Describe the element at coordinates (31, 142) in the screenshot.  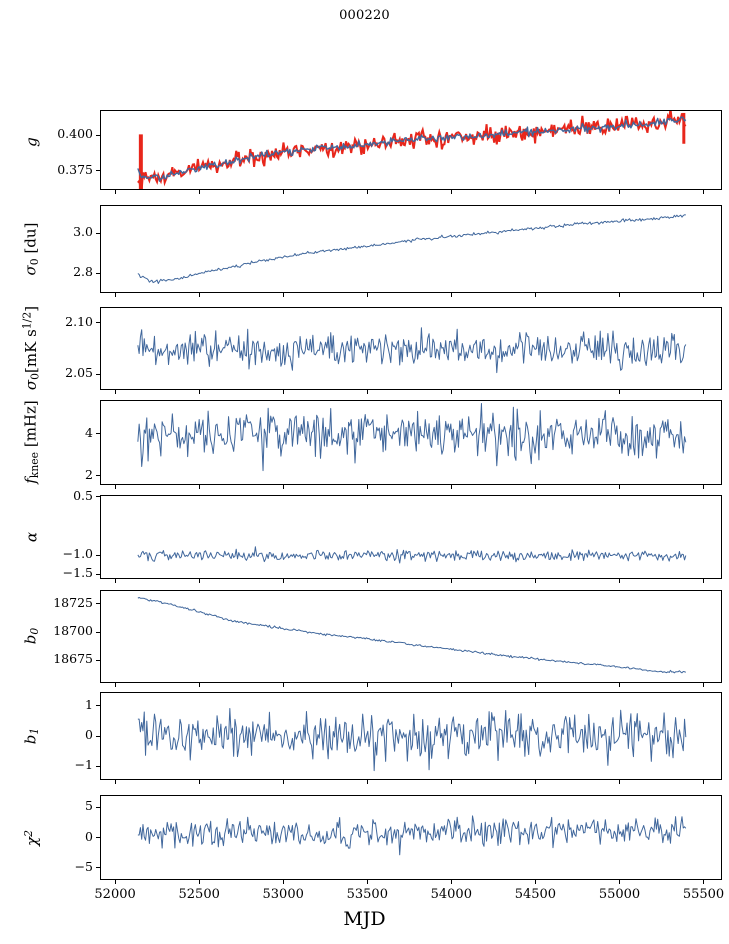
I see `ylabel-g: g` at that location.